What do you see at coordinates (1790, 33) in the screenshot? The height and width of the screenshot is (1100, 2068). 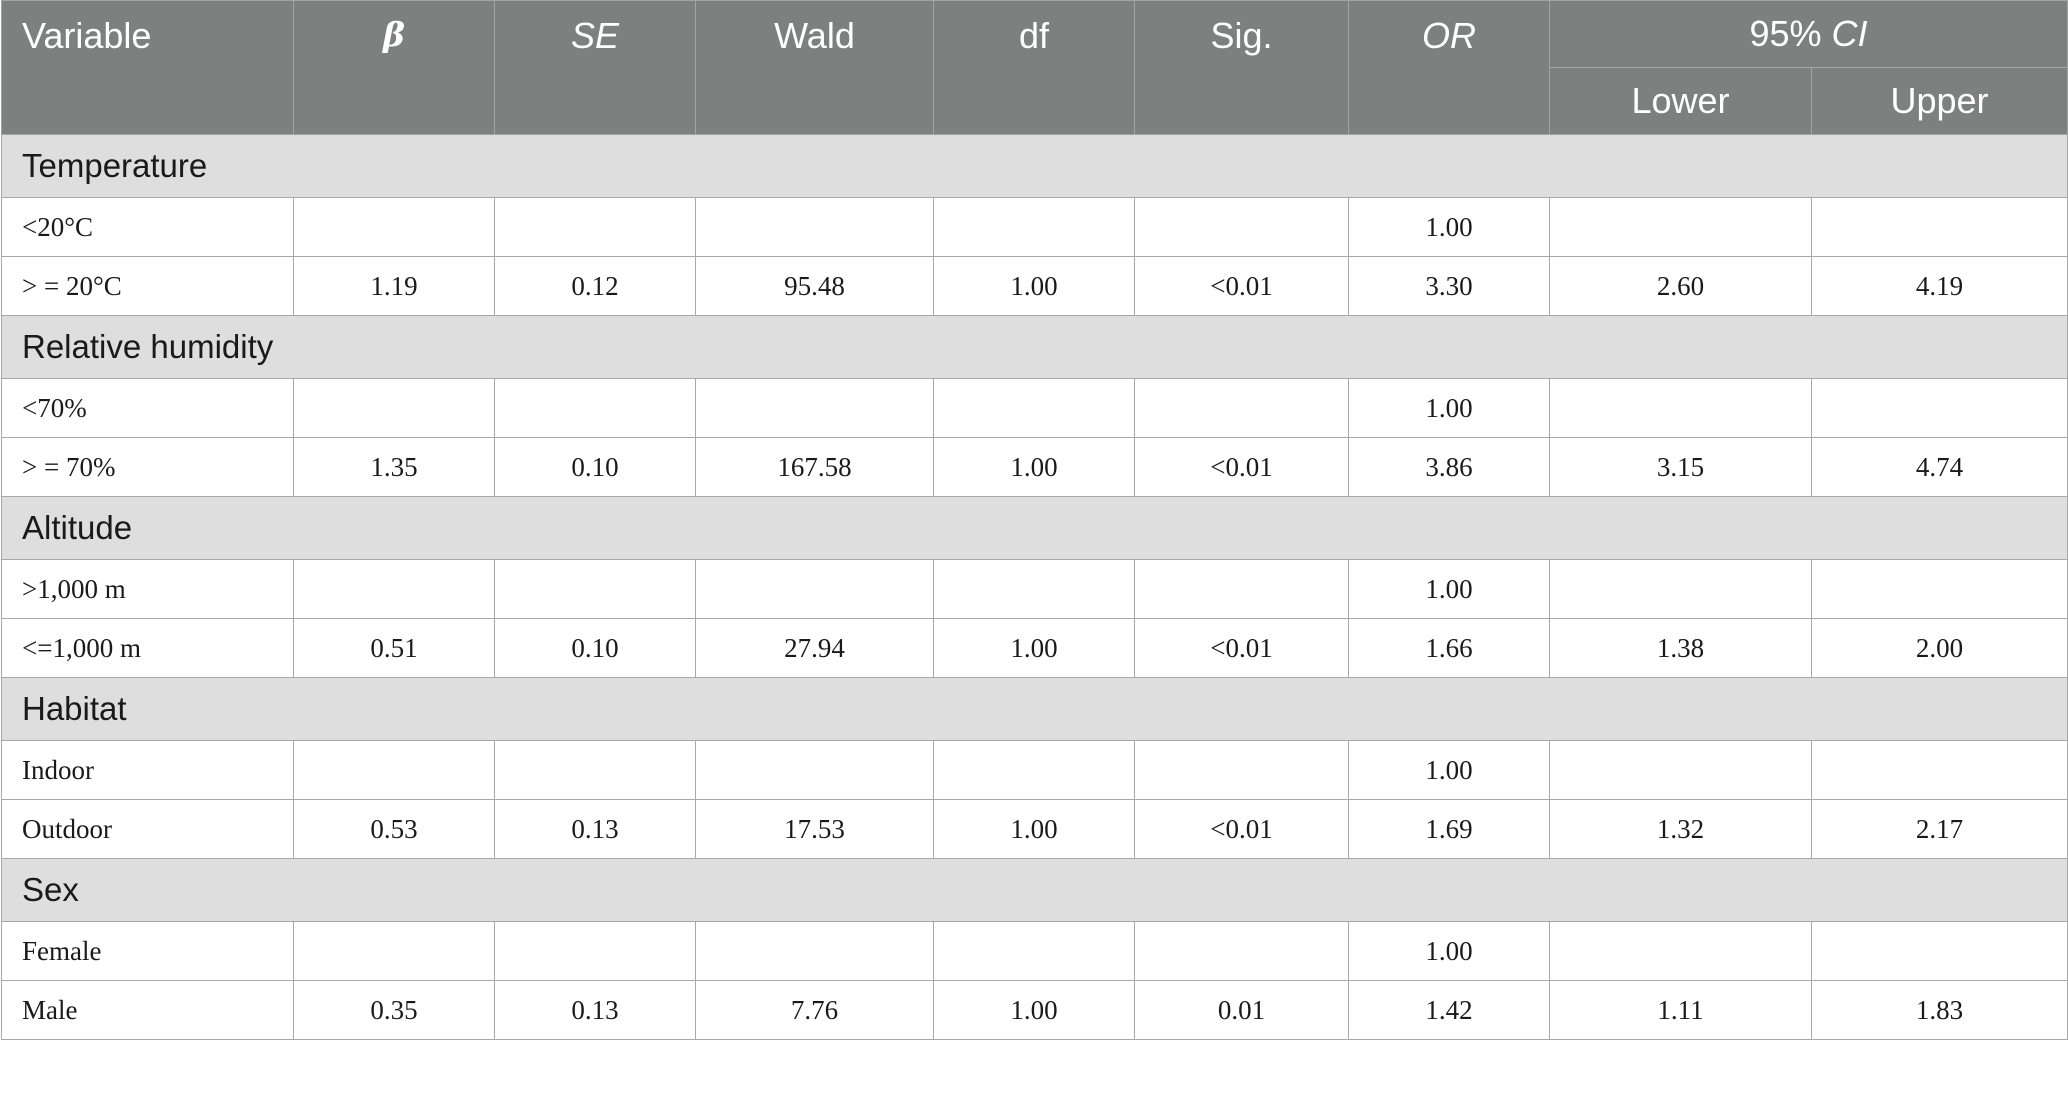 I see `header-ci-prefix: 95%` at bounding box center [1790, 33].